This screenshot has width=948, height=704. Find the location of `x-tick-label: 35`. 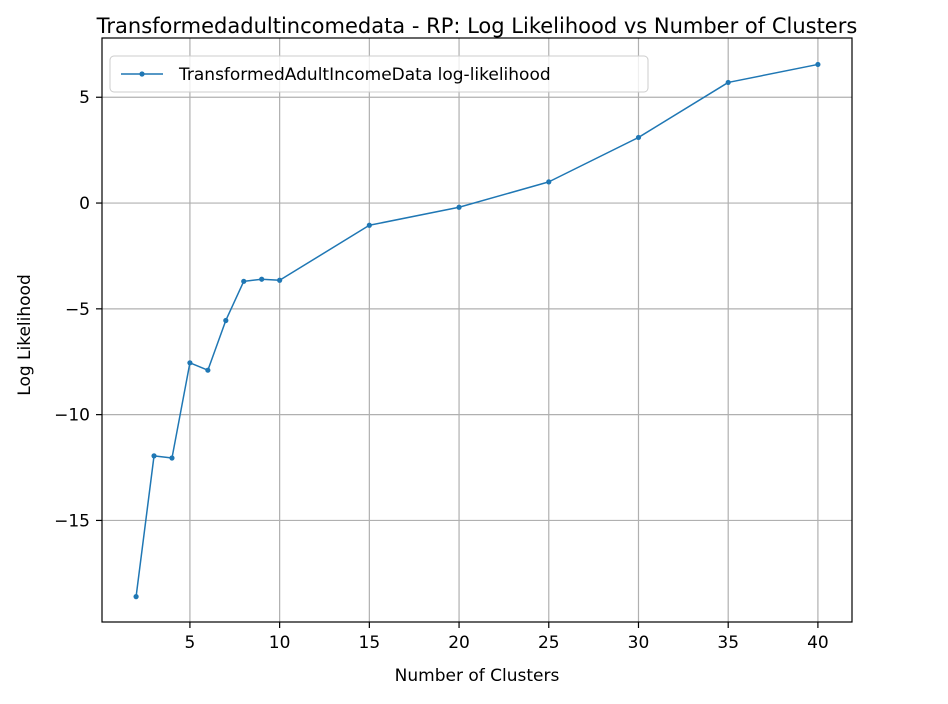

x-tick-label: 35 is located at coordinates (728, 643).